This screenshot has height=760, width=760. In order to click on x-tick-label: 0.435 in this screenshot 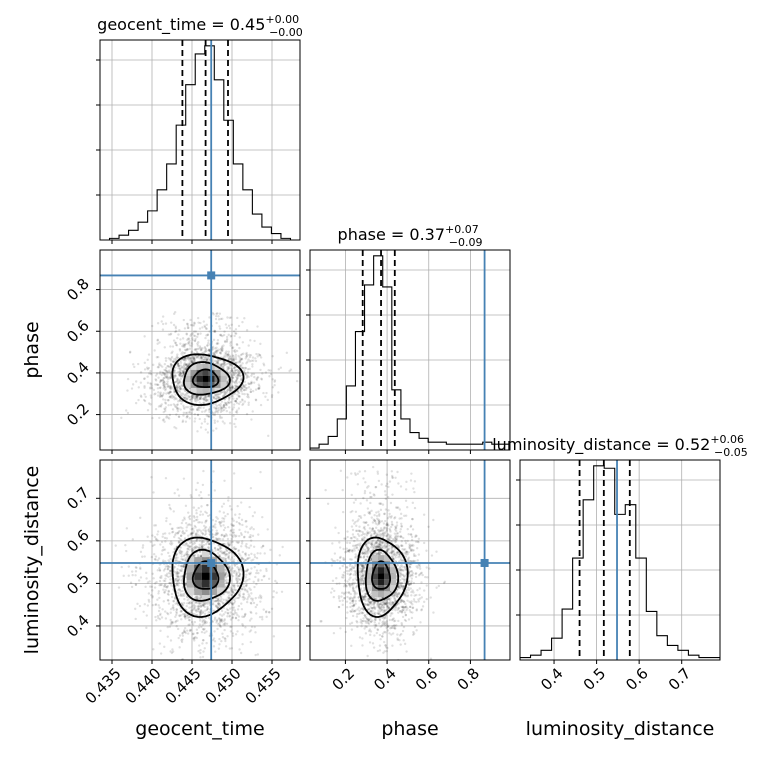, I will do `click(103, 685)`.